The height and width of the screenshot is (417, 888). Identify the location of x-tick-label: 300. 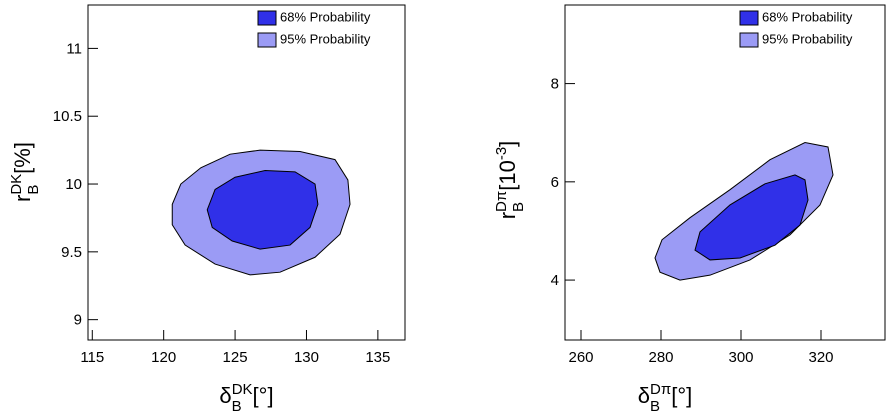
(740, 357).